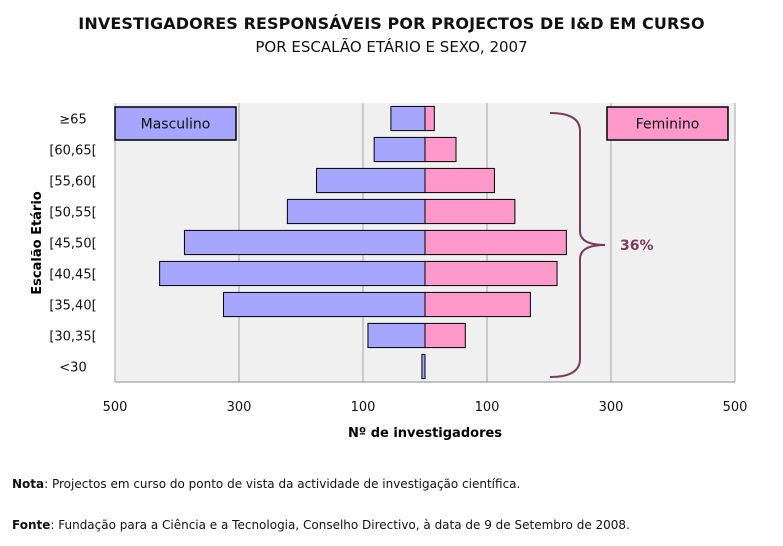  What do you see at coordinates (37, 243) in the screenshot?
I see `y-axis-label: Escalão Etário` at bounding box center [37, 243].